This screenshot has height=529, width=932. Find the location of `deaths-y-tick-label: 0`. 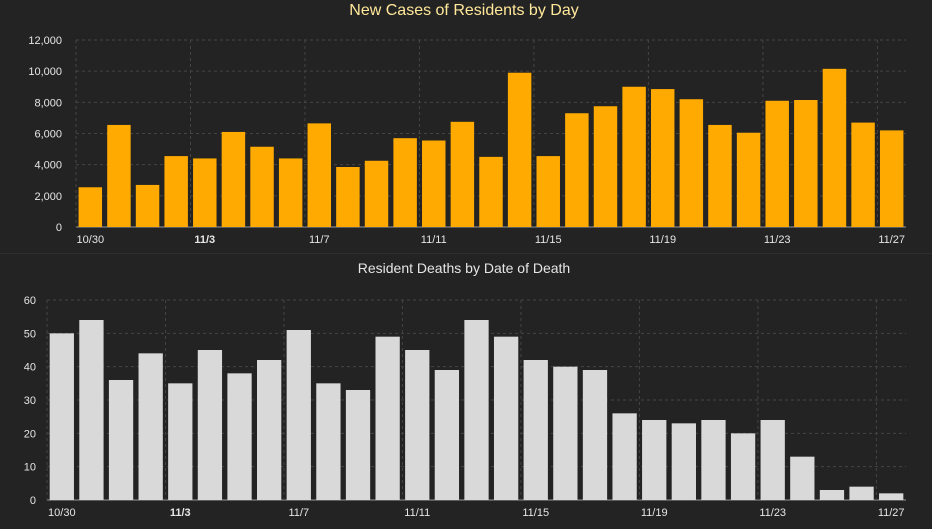

deaths-y-tick-label: 0 is located at coordinates (33, 501).